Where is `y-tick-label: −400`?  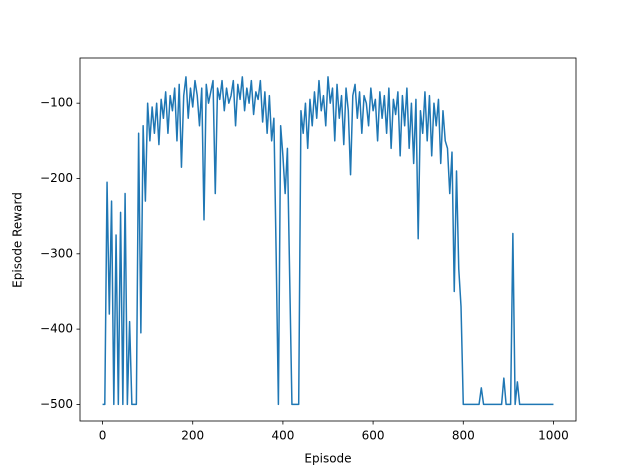
y-tick-label: −400 is located at coordinates (56, 329).